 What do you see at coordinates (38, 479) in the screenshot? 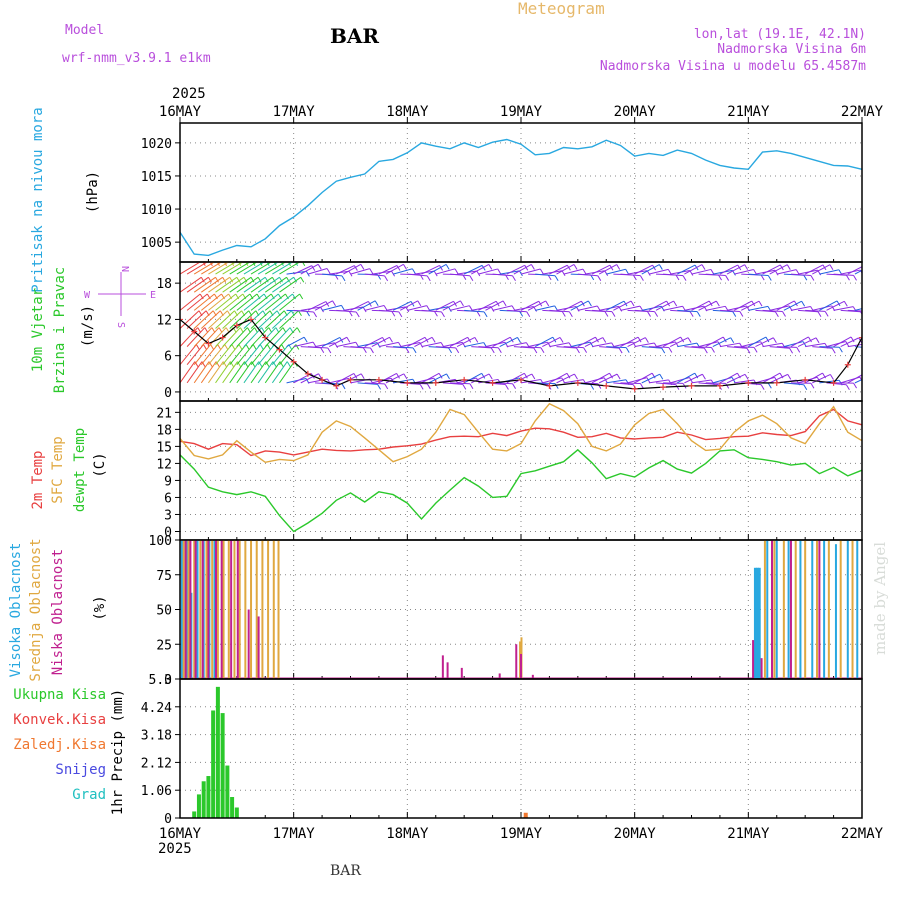
I see `temp-label-1: 2m Temp` at bounding box center [38, 479].